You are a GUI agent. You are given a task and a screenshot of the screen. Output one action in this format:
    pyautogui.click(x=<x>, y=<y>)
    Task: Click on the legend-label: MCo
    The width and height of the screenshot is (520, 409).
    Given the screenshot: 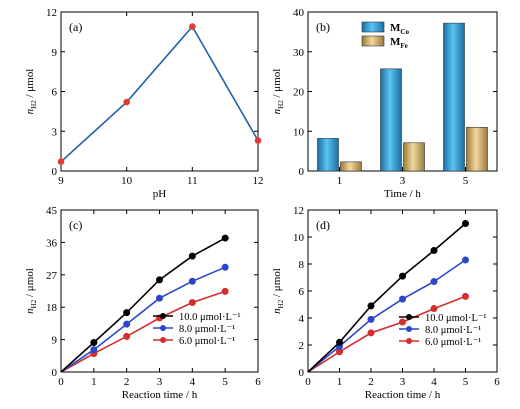 What is the action you would take?
    pyautogui.click(x=399, y=29)
    